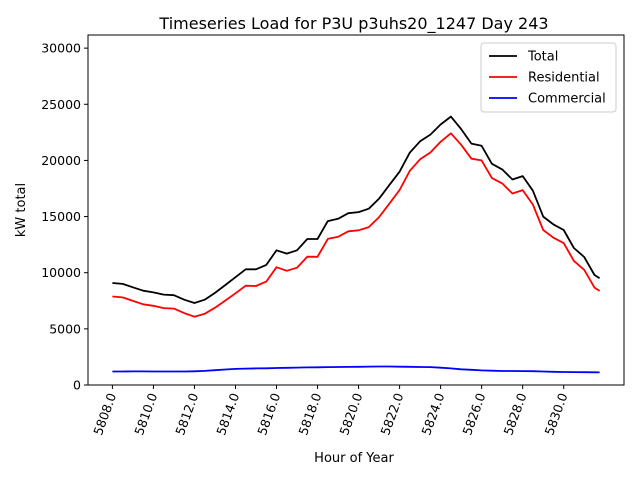  What do you see at coordinates (555, 414) in the screenshot?
I see `x-tick-label: 5830.0` at bounding box center [555, 414].